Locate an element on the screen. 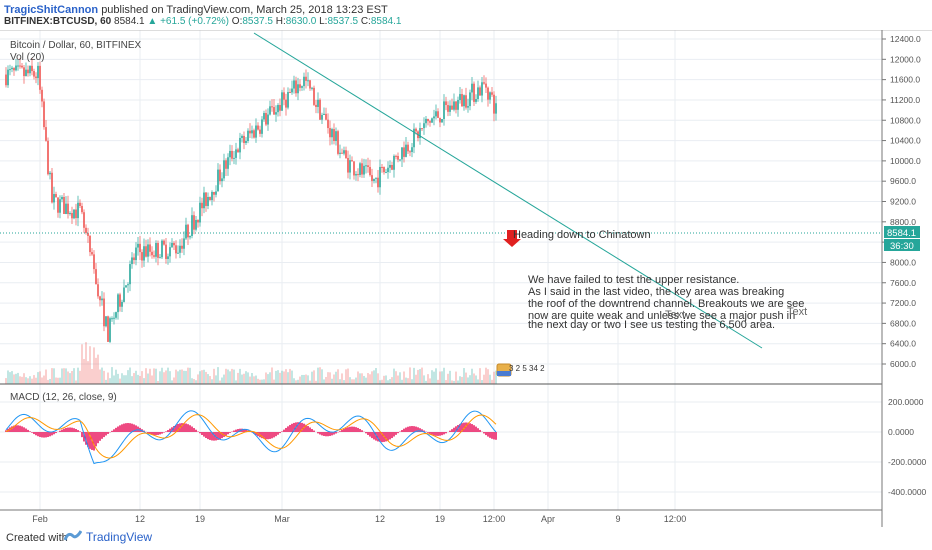  time-tick-label: 9 is located at coordinates (617, 519).